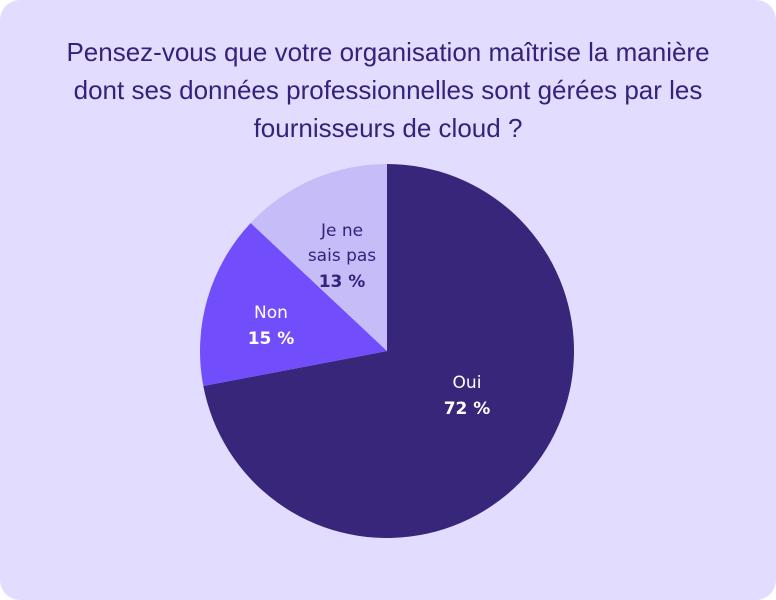 The height and width of the screenshot is (600, 776). Describe the element at coordinates (467, 383) in the screenshot. I see `slice-label-oui: Oui` at that location.